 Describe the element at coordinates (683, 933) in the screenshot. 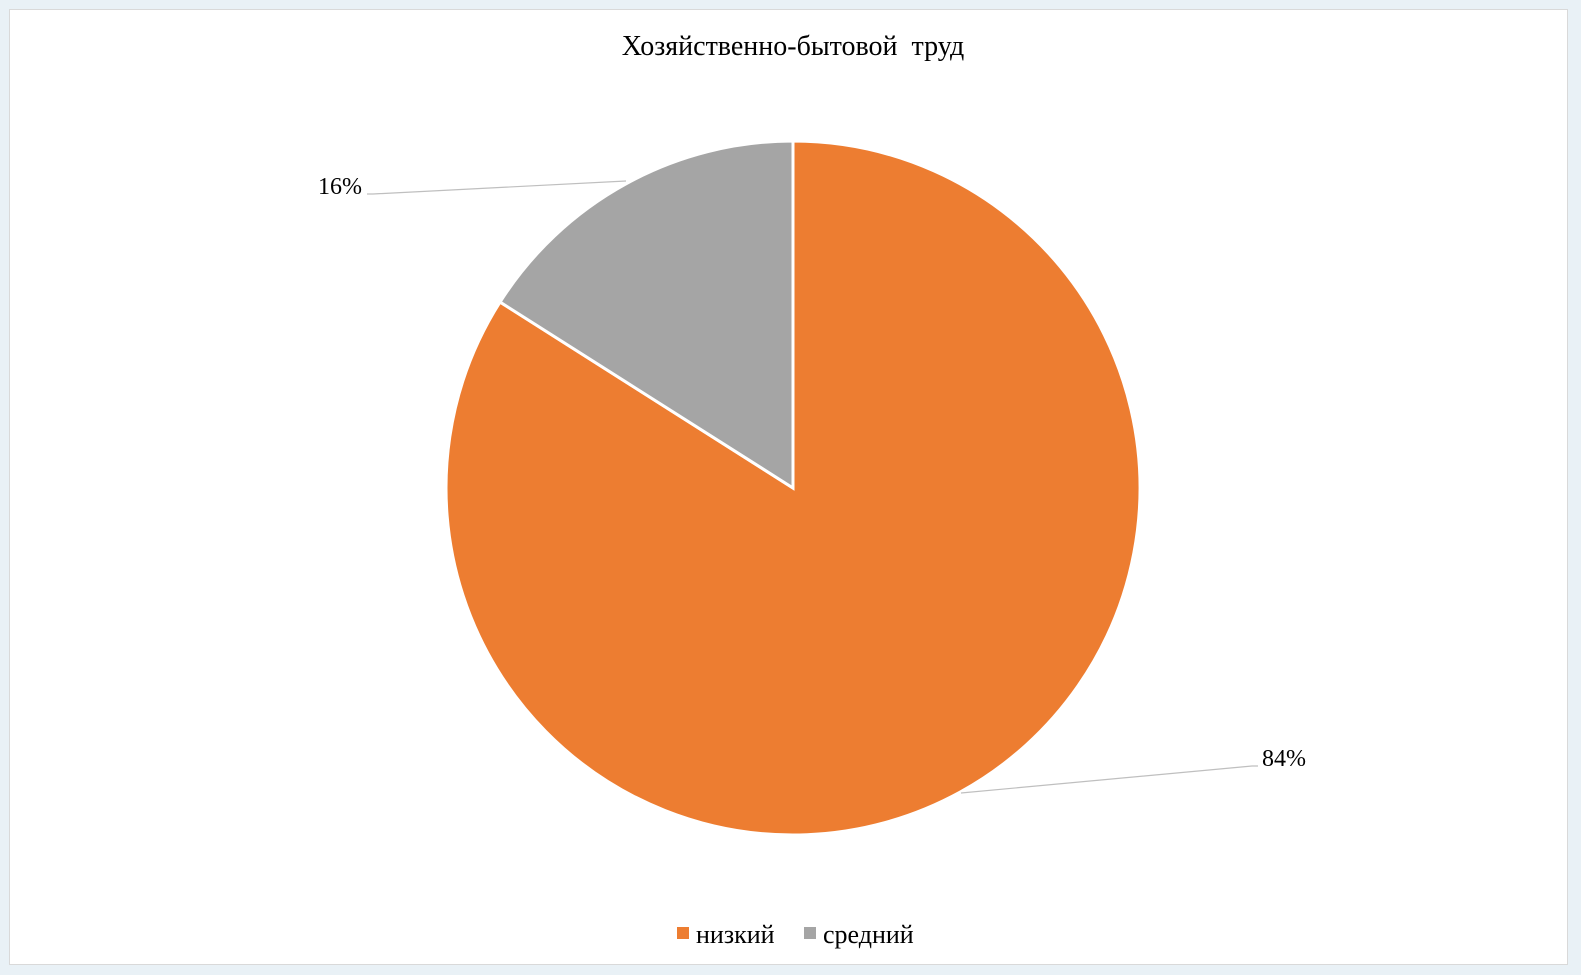

I see `legend-swatch-nizkiy` at that location.